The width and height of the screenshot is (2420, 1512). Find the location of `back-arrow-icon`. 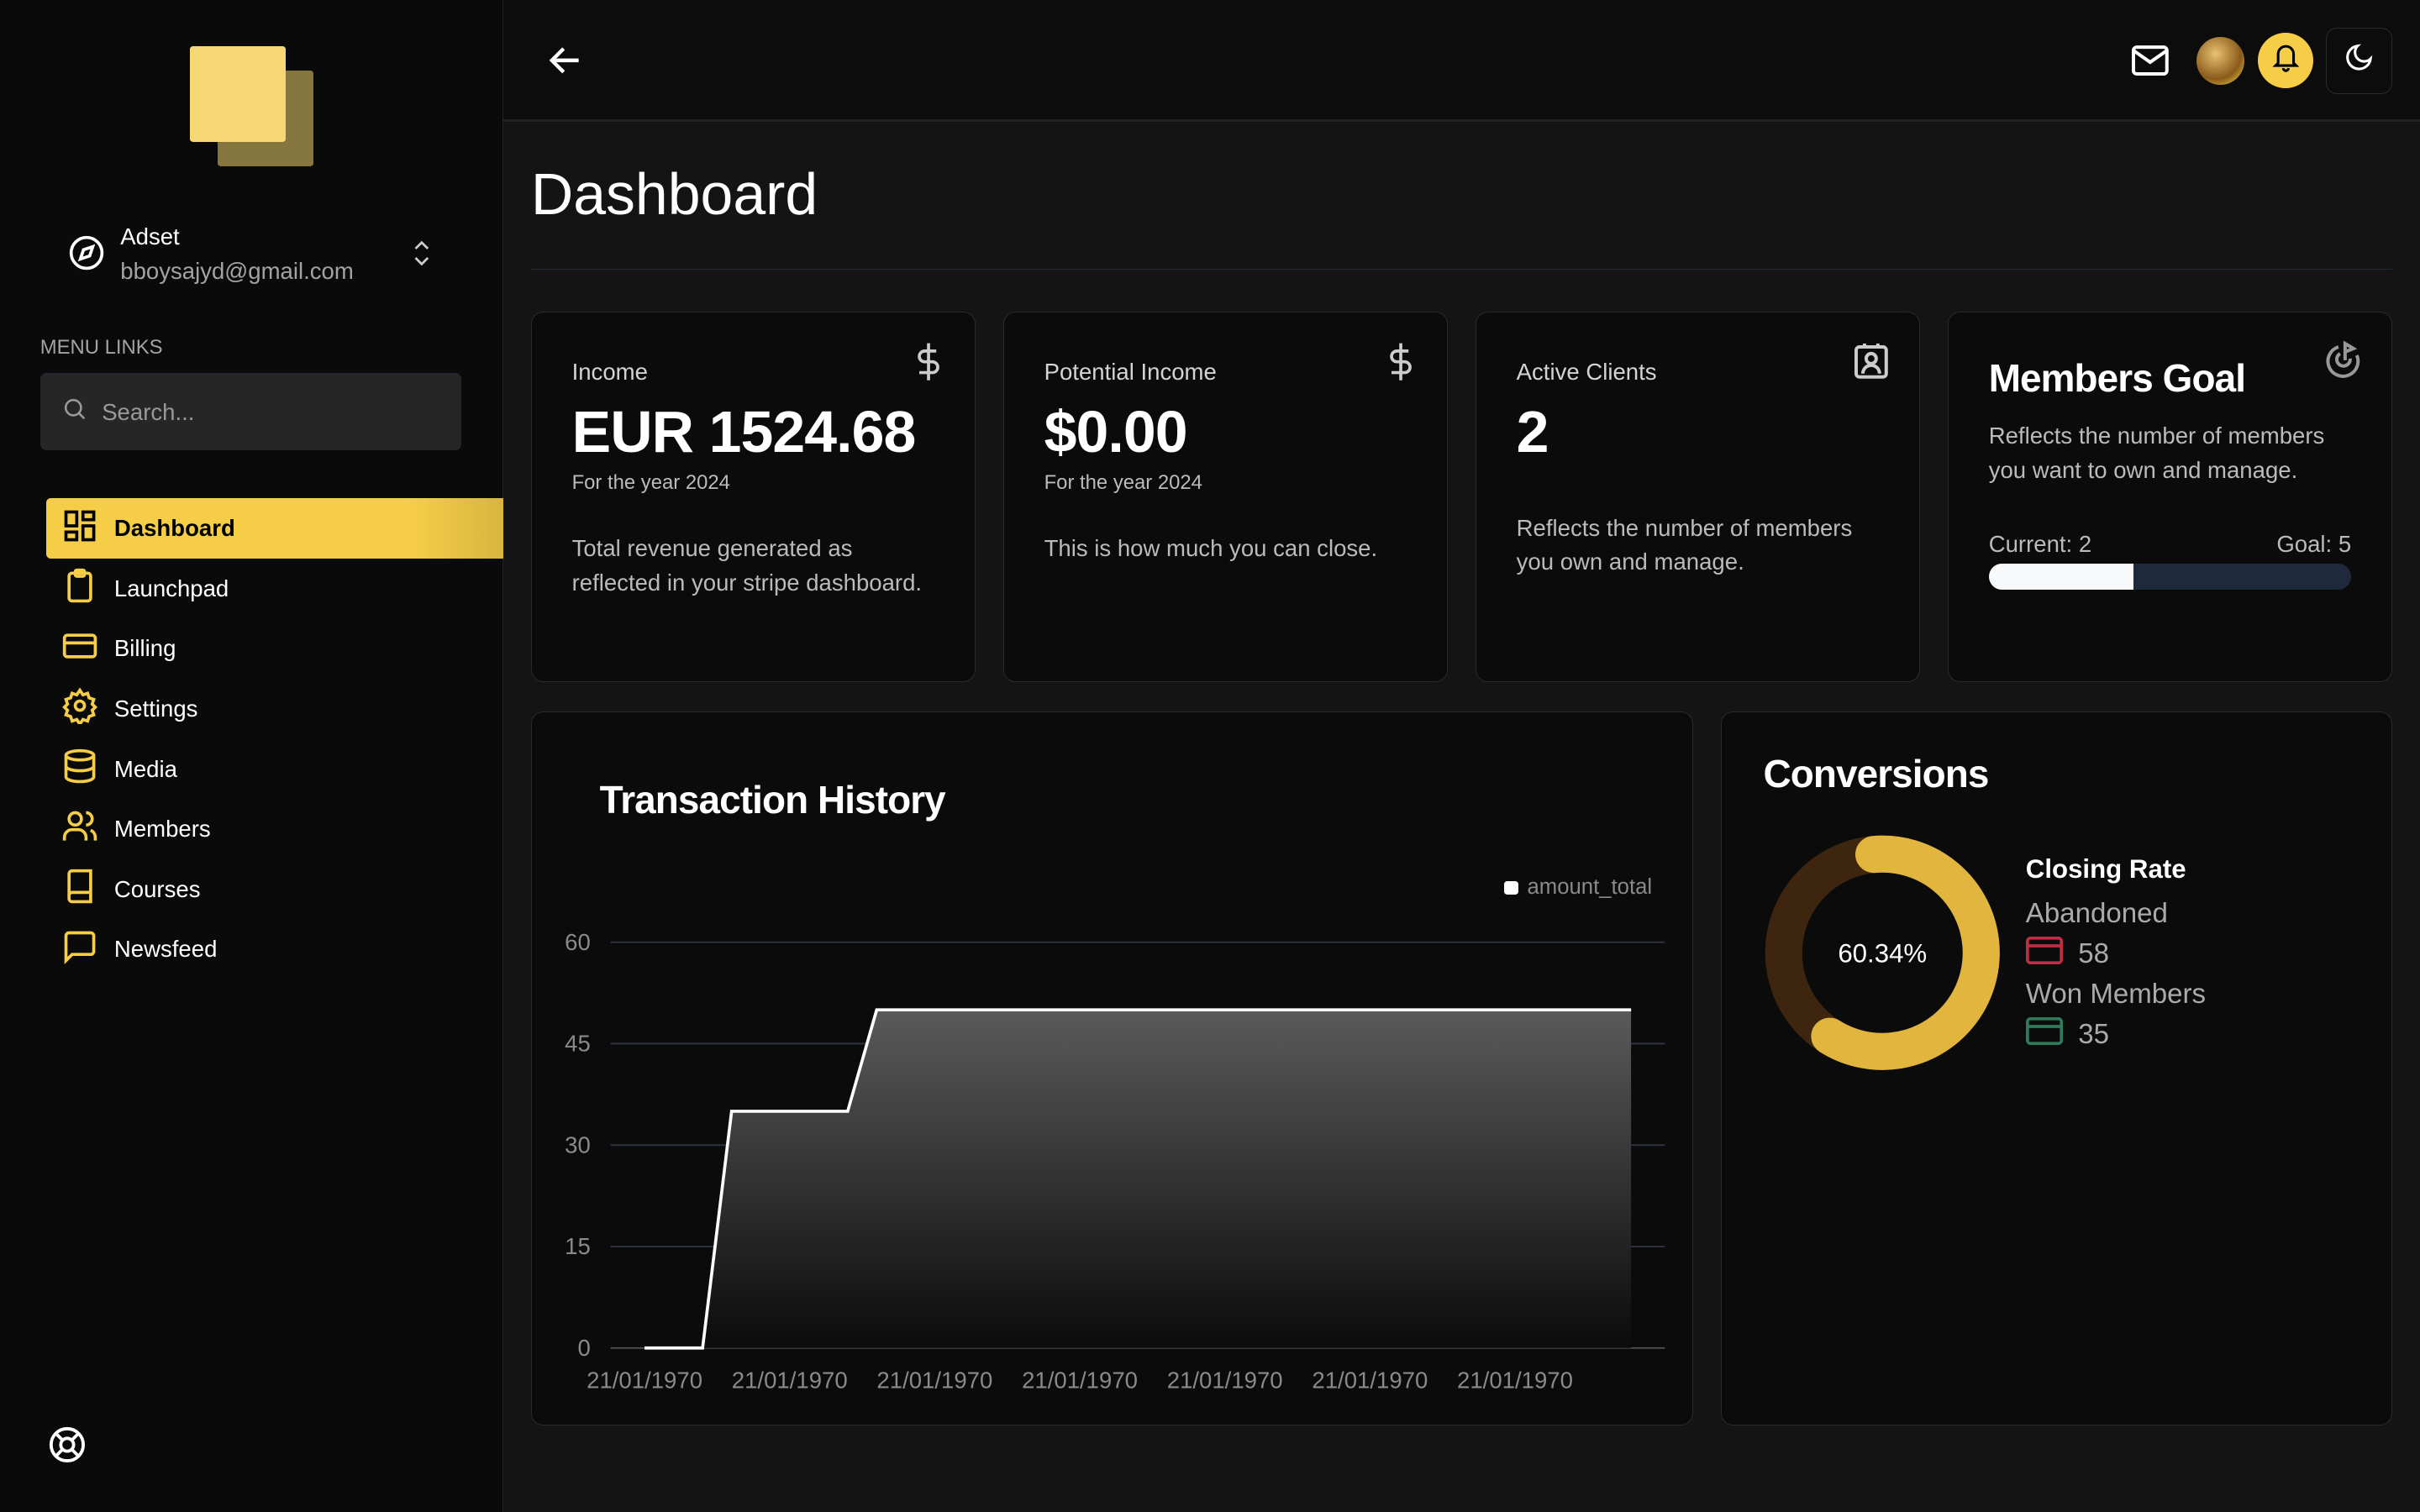

back-arrow-icon is located at coordinates (566, 60).